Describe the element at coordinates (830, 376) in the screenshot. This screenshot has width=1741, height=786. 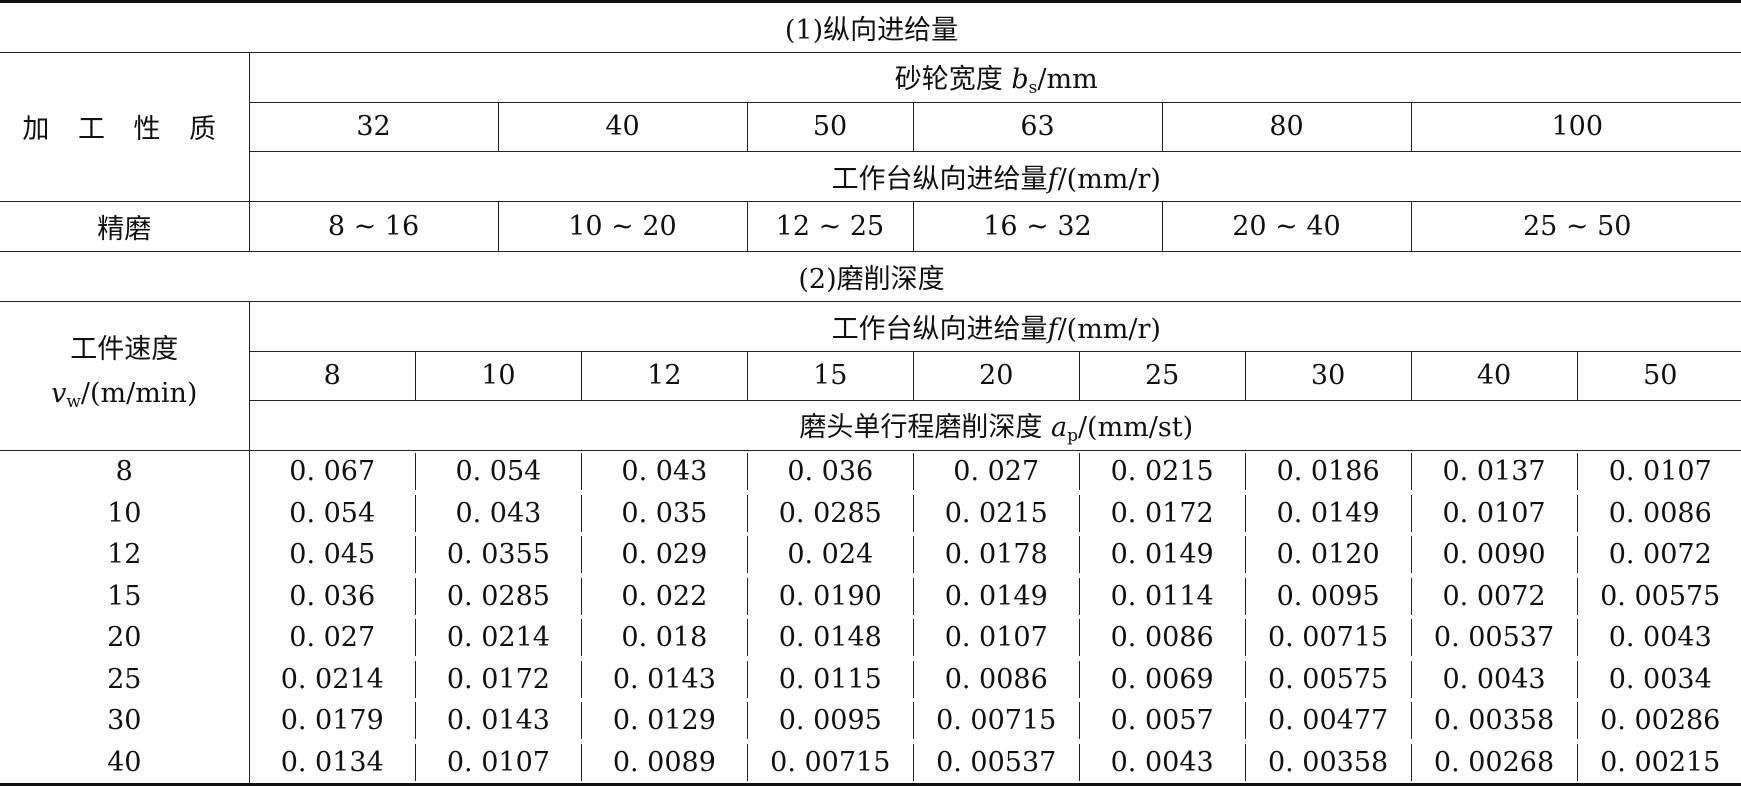
I see `feed-value: 15` at that location.